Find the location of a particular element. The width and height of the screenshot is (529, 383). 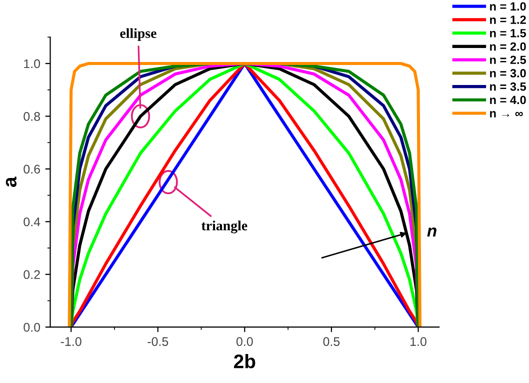

x-tick-label: 0.0 is located at coordinates (244, 341).